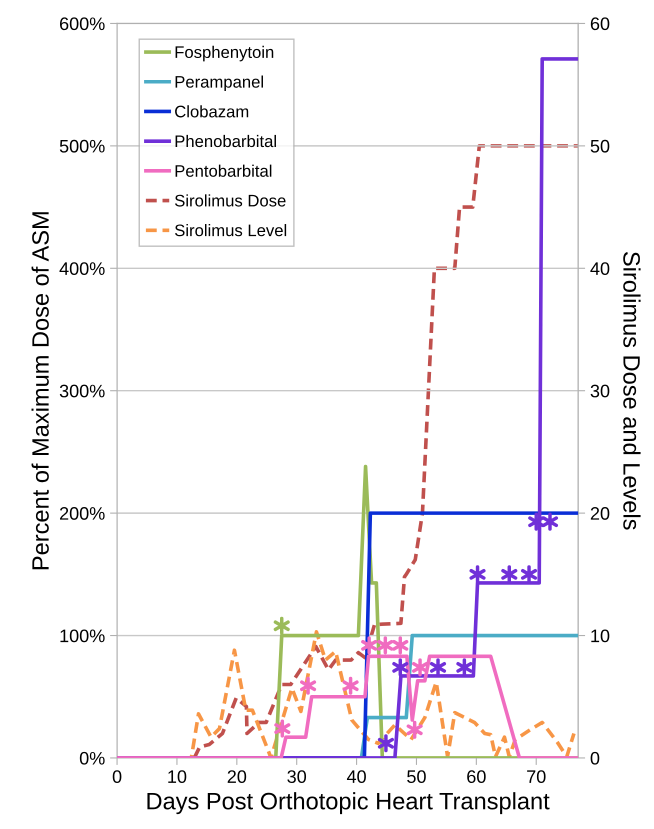 The width and height of the screenshot is (654, 829). I want to click on x-tick-label: 40, so click(356, 777).